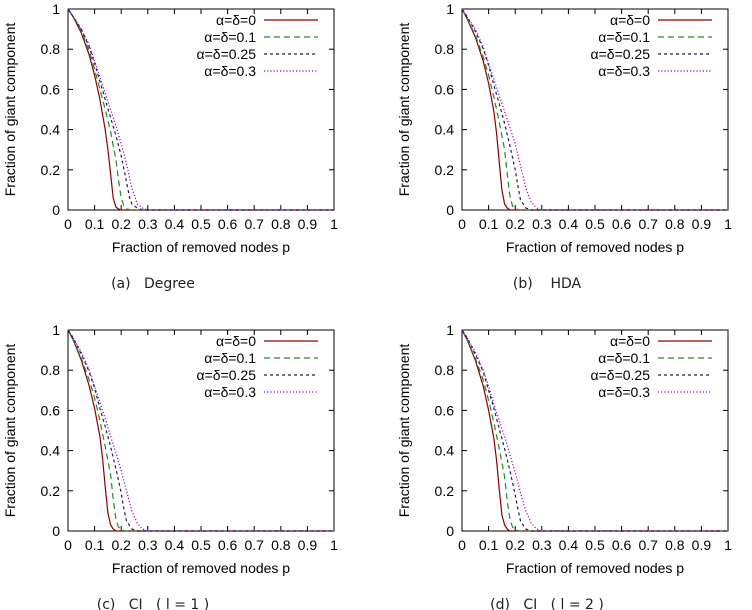 Image resolution: width=752 pixels, height=610 pixels. What do you see at coordinates (153, 284) in the screenshot?
I see `panel-caption: (a) Degree` at bounding box center [153, 284].